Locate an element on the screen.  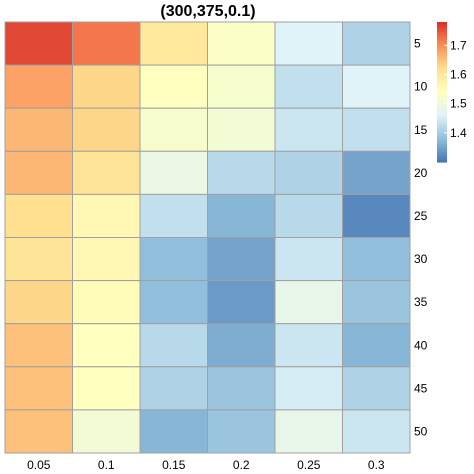
colorbar-tick-label: 1.6 is located at coordinates (458, 75).